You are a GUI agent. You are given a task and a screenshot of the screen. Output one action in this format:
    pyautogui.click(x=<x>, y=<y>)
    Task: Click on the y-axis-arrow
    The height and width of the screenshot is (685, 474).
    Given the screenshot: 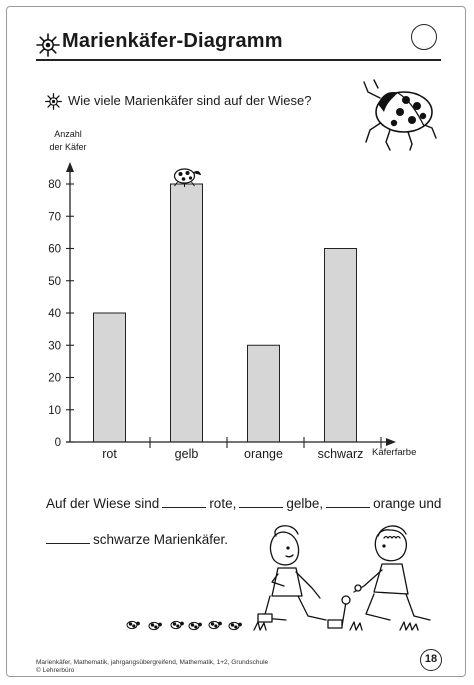 What is the action you would take?
    pyautogui.click(x=70, y=167)
    